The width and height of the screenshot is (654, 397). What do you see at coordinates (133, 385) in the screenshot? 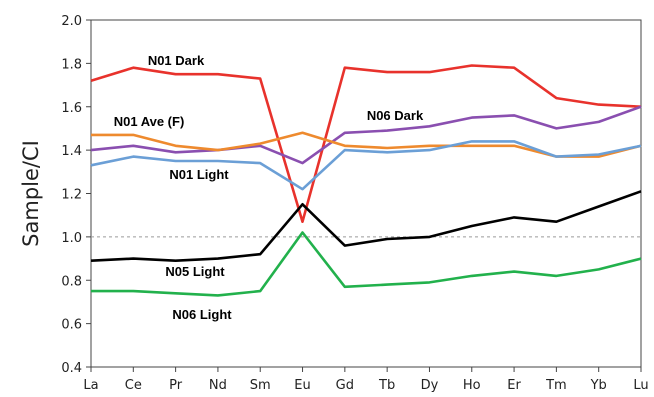
I see `x-tick-label-1: Ce` at bounding box center [133, 385].